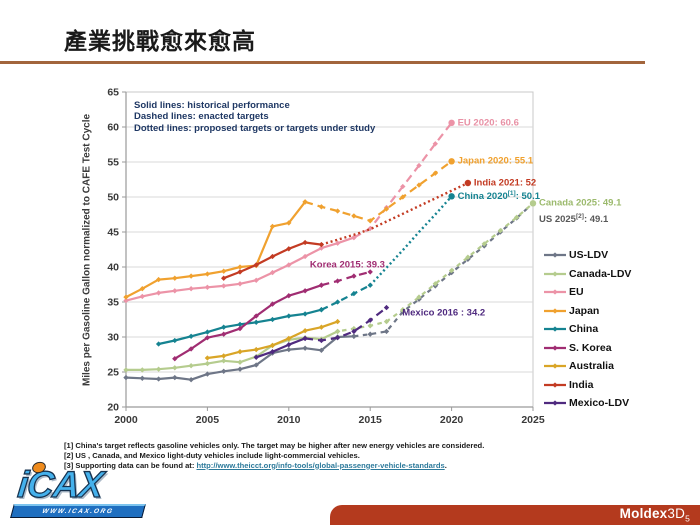  I want to click on y-tick-label-25: 25, so click(113, 373).